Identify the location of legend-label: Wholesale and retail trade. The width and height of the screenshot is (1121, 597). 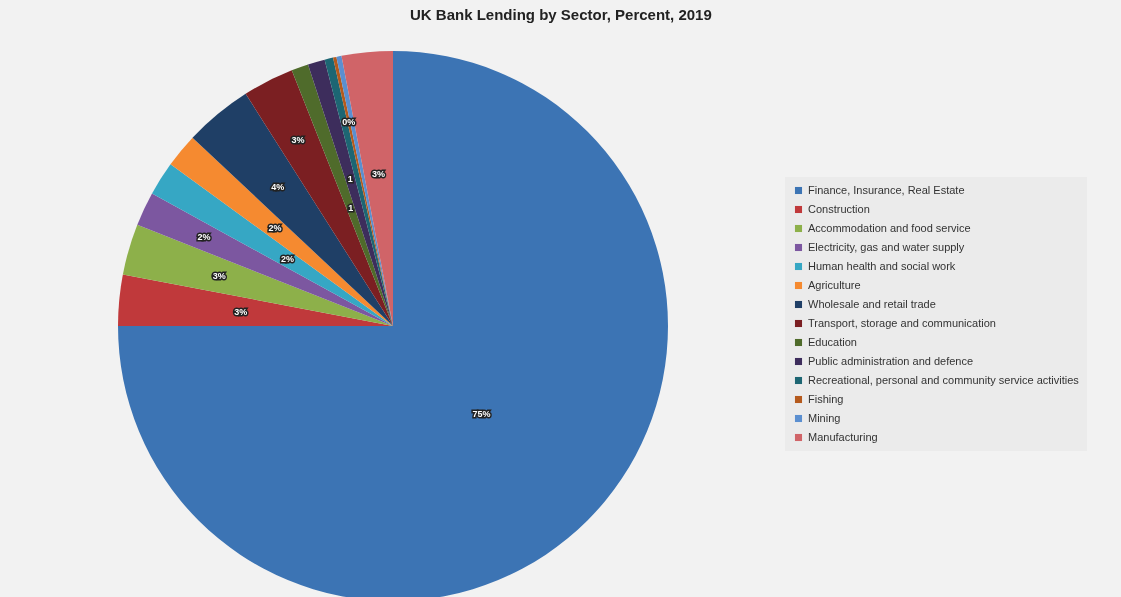
(872, 303).